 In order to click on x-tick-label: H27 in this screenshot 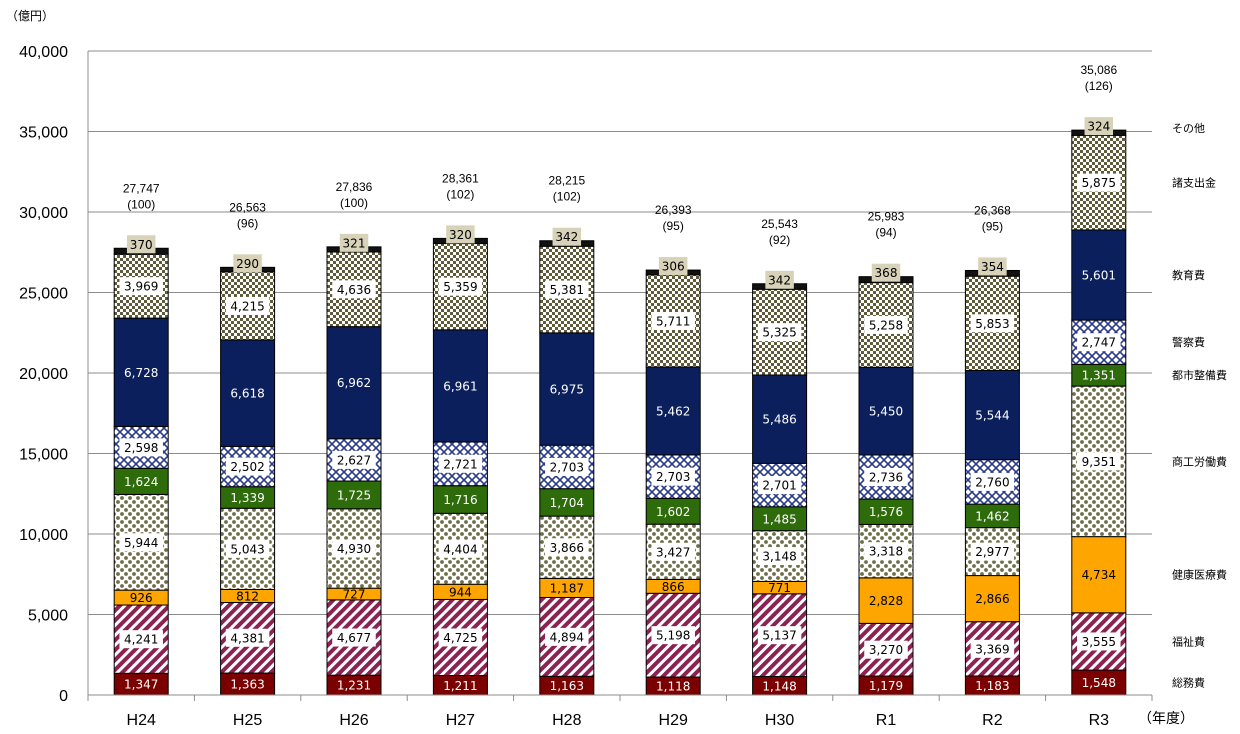, I will do `click(460, 720)`.